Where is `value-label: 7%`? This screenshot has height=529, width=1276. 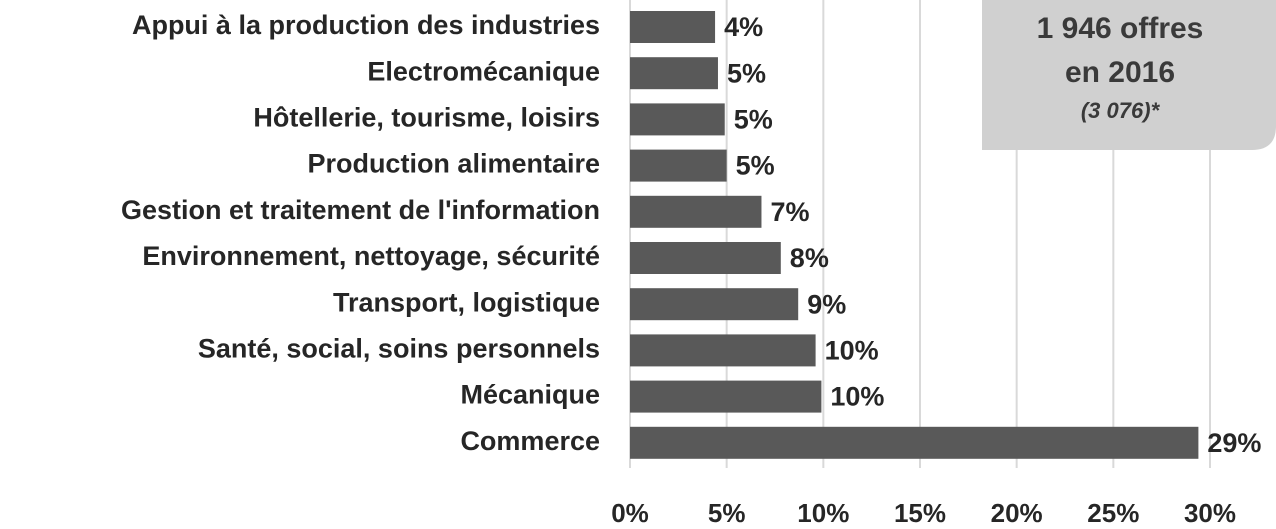
value-label: 7% is located at coordinates (789, 212).